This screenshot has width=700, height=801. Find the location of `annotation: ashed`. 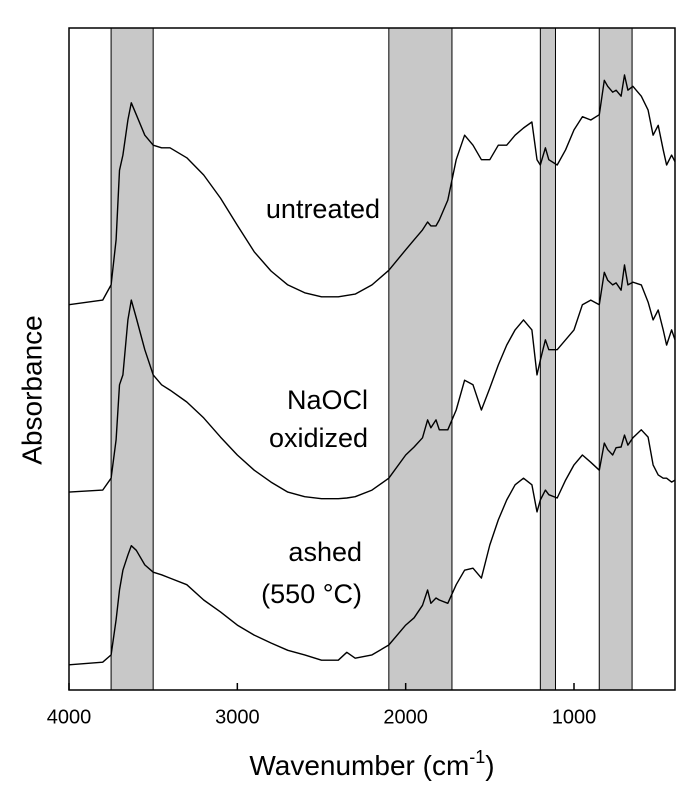

annotation: ashed is located at coordinates (325, 552).